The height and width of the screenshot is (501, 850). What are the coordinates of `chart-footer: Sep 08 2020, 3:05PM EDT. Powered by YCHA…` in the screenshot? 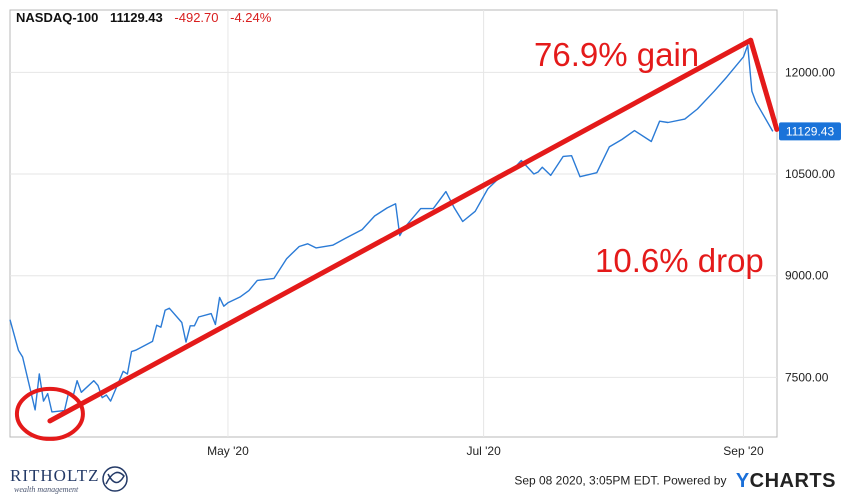 It's located at (675, 481).